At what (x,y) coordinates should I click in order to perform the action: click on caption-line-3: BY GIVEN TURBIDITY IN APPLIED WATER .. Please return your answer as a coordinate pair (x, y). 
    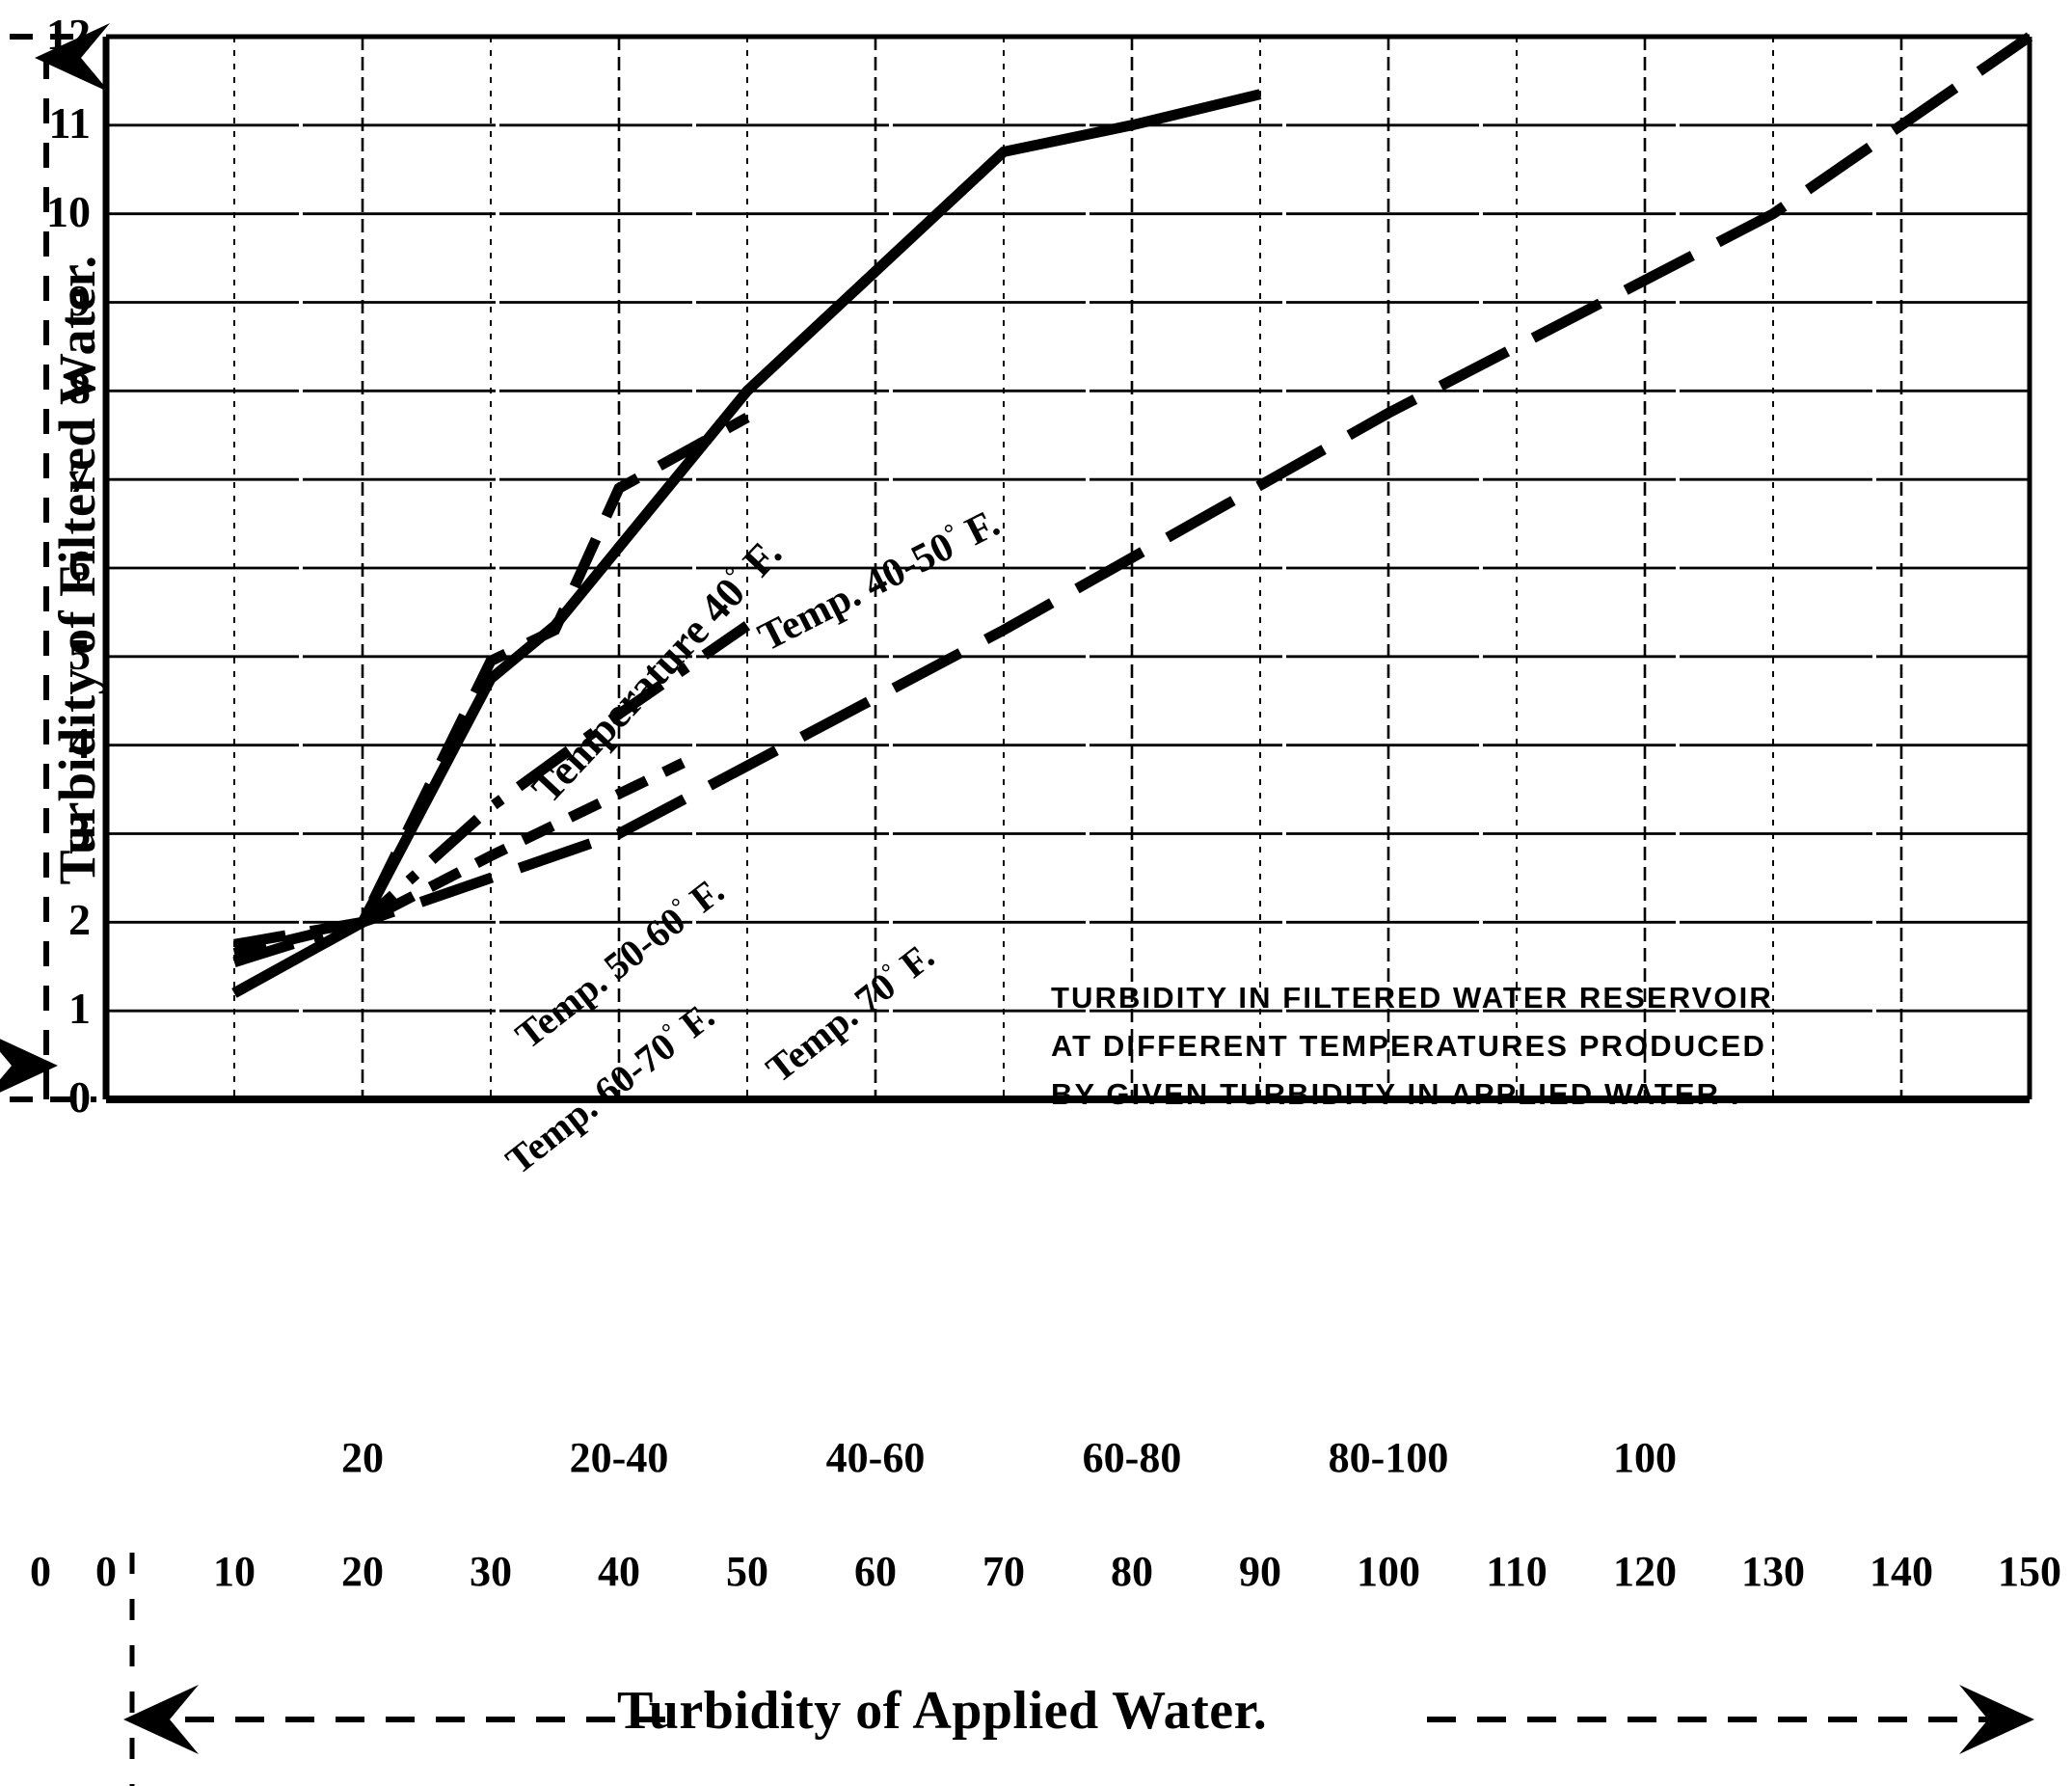
    Looking at the image, I should click on (1396, 1094).